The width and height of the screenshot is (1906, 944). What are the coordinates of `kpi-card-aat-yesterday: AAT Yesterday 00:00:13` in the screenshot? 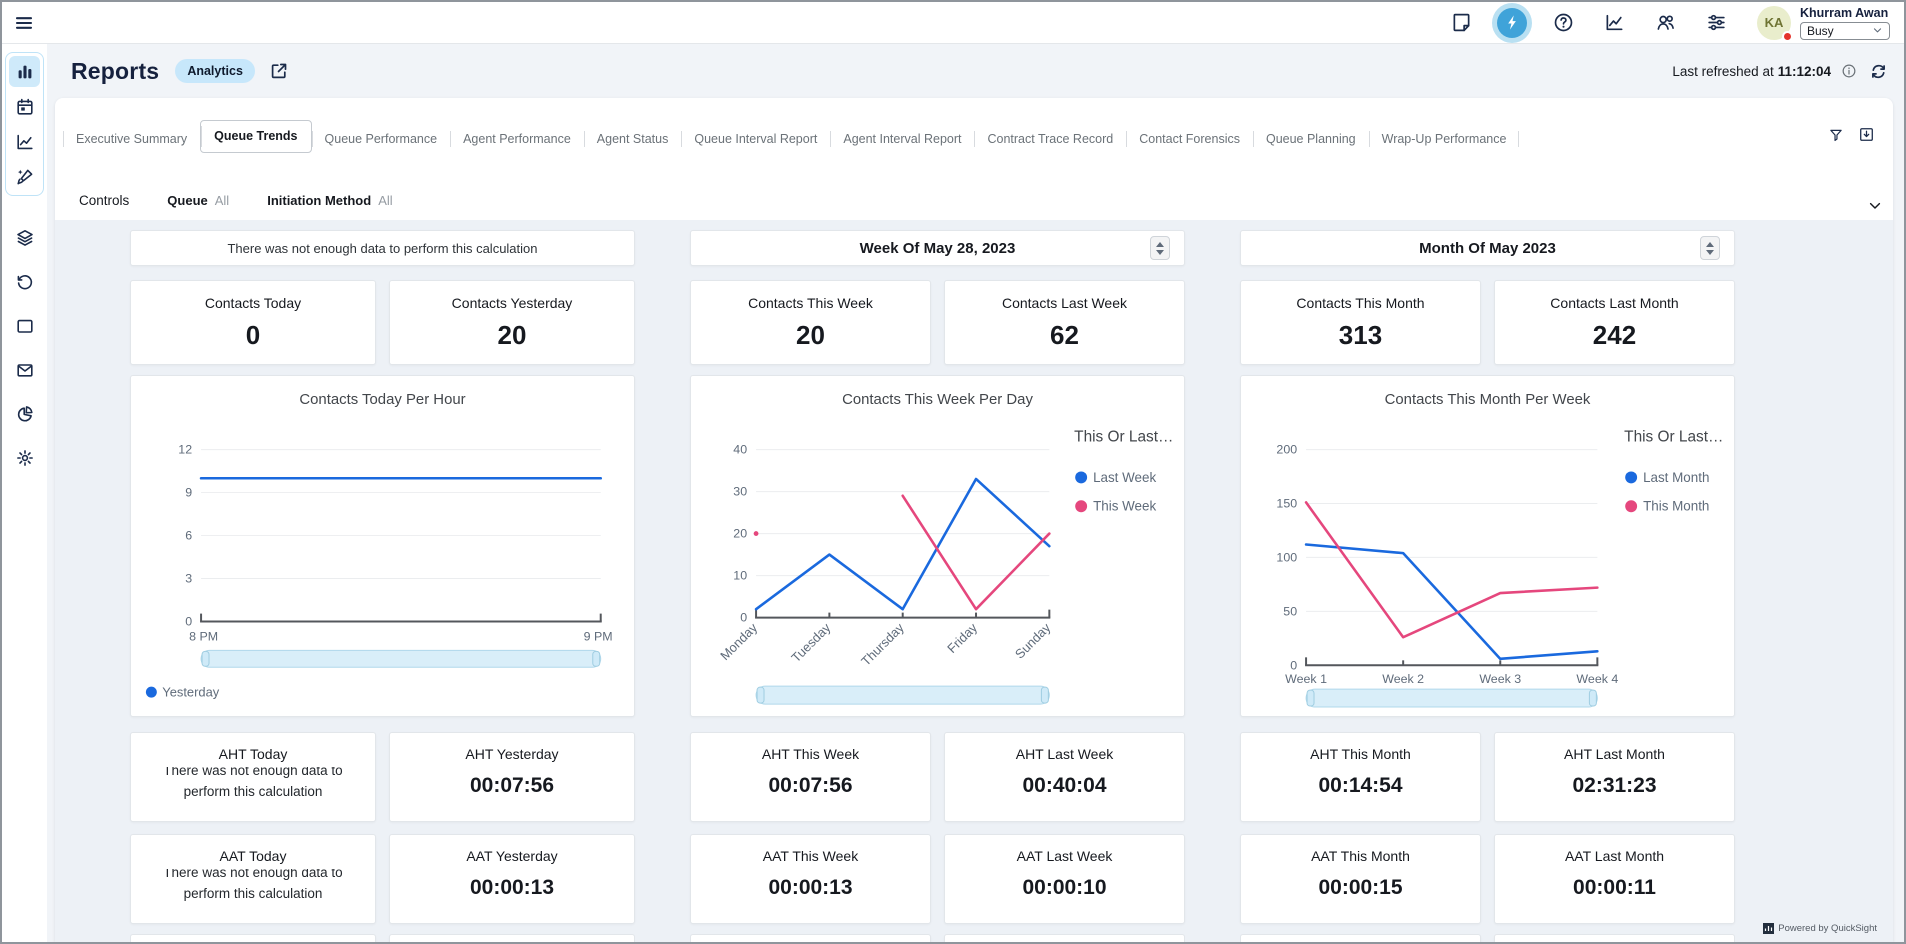 It's located at (512, 879).